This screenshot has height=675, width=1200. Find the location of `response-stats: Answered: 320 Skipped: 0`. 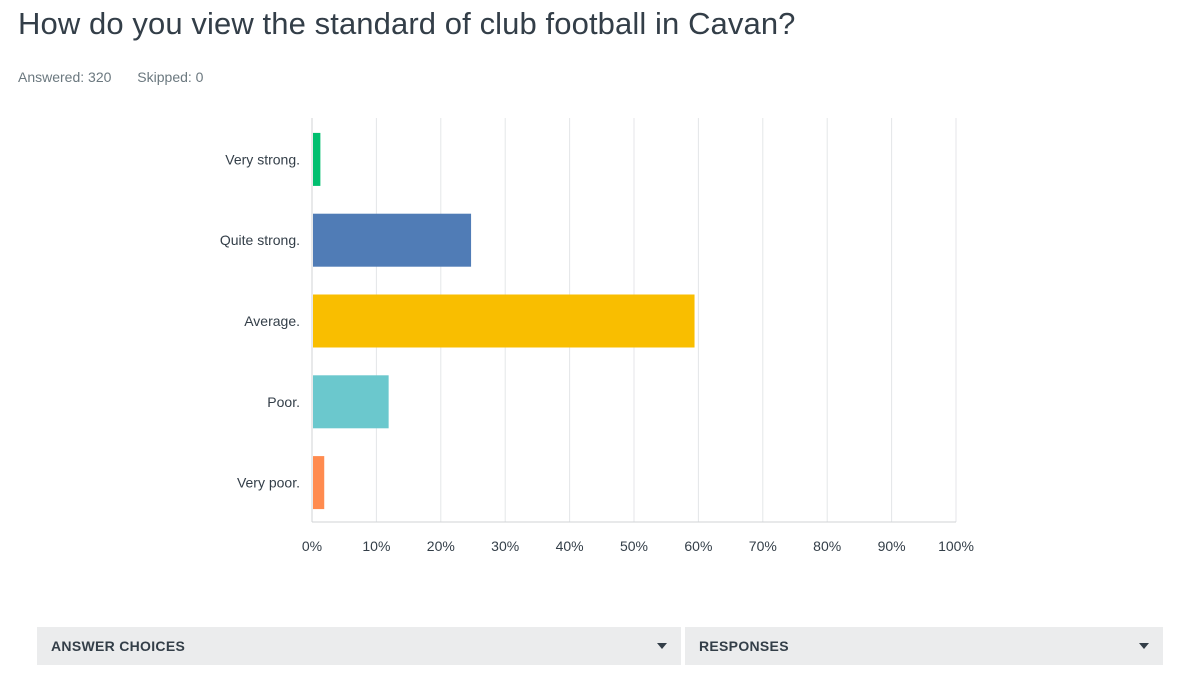

response-stats: Answered: 320 Skipped: 0 is located at coordinates (121, 77).